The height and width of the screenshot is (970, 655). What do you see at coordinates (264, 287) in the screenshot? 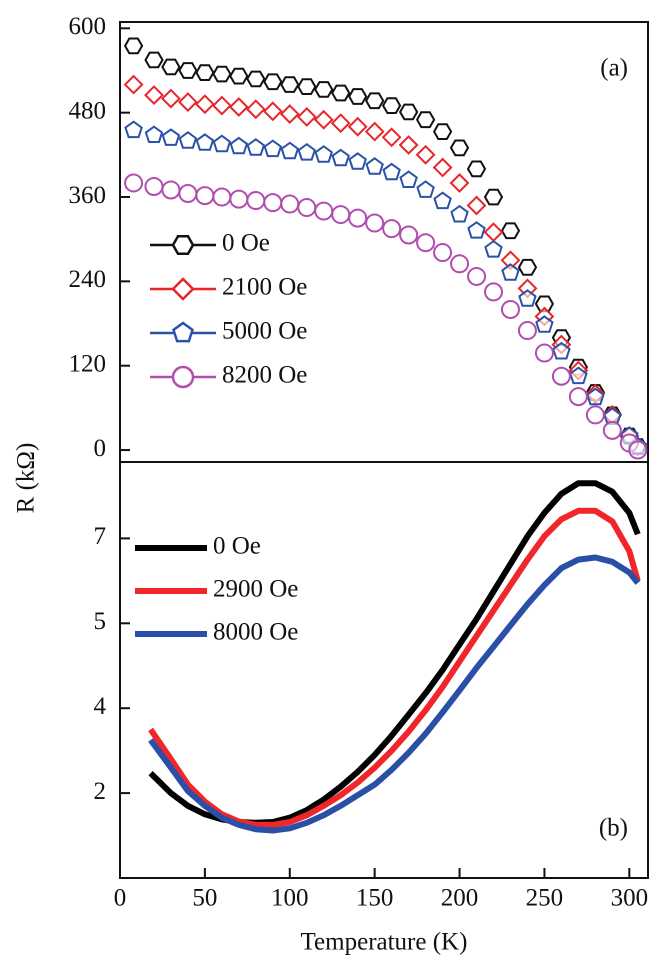
I see `legend-label: 2100 Oe` at bounding box center [264, 287].